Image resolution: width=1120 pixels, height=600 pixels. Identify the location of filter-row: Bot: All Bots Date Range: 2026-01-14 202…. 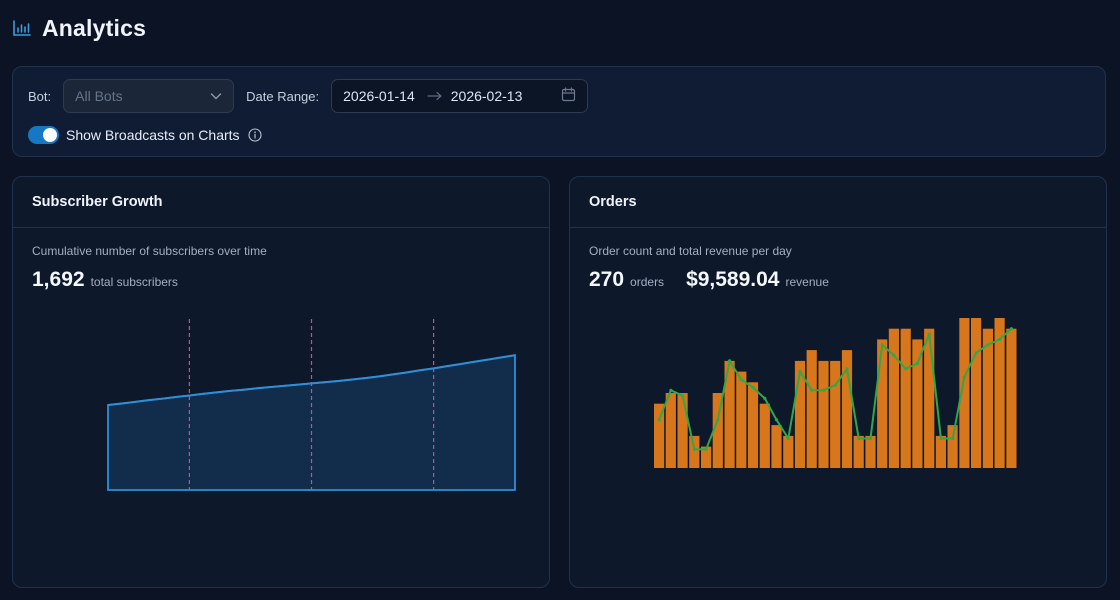
(308, 96).